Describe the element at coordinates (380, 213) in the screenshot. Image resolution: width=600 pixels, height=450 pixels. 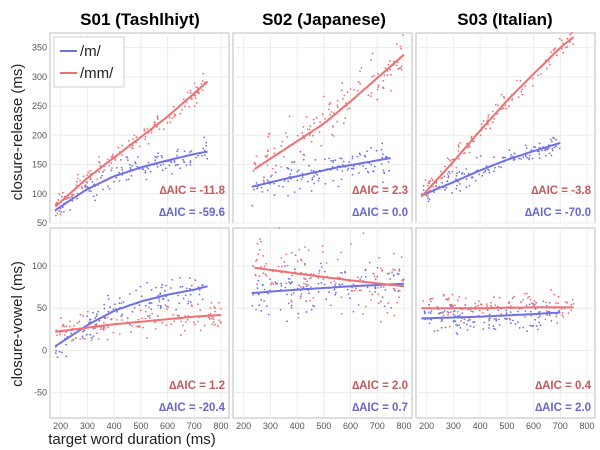
I see `aic-label-m: ∆AIC = 0.0` at that location.